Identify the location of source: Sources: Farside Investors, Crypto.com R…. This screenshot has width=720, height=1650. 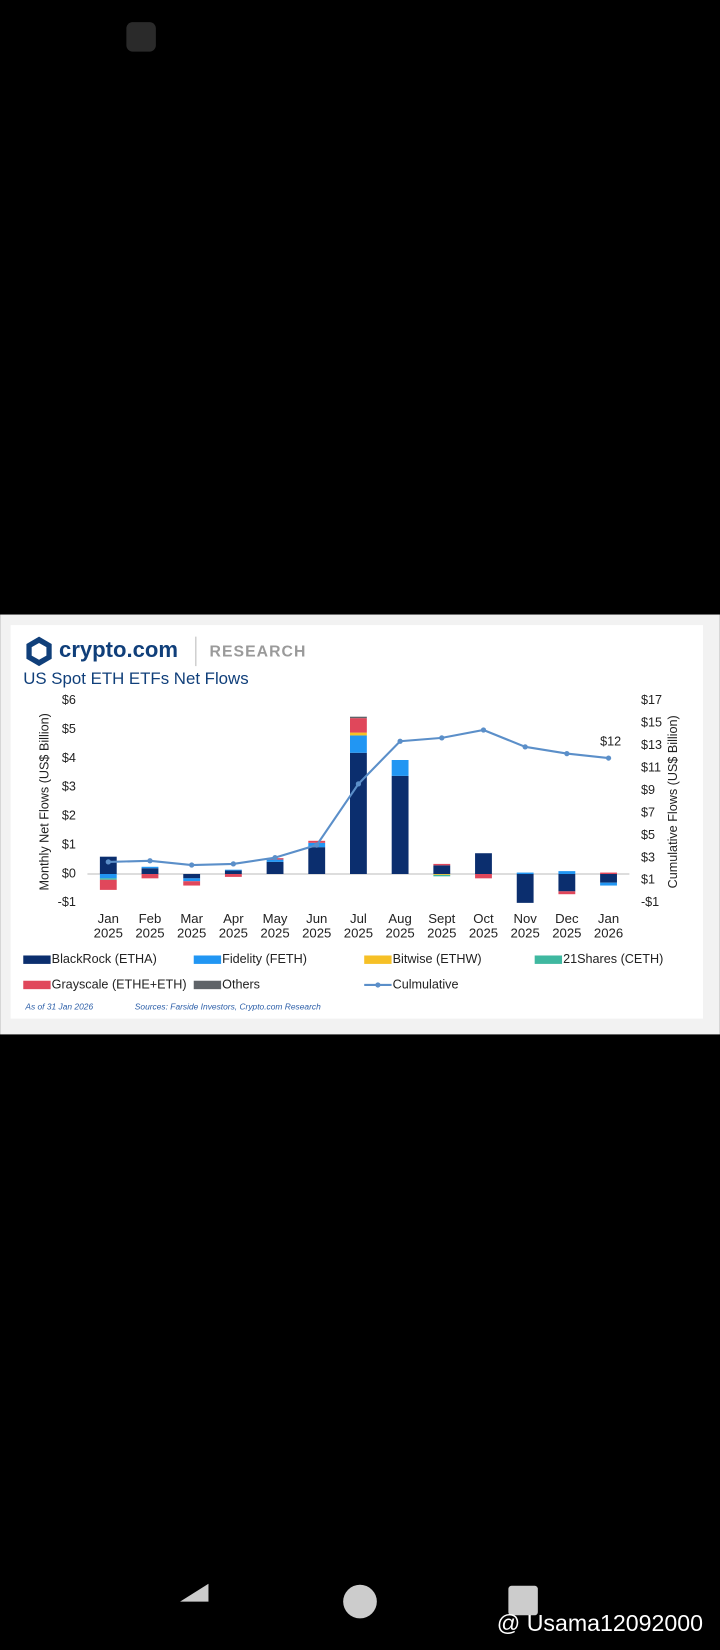
(228, 1006).